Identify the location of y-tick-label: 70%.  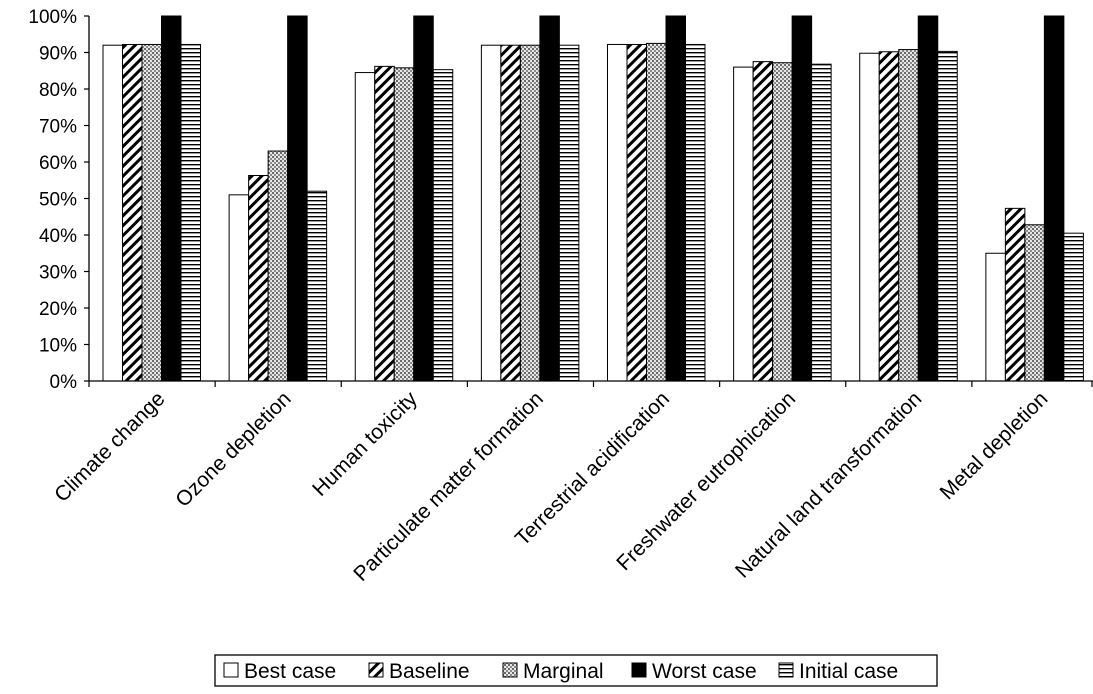
(58, 127).